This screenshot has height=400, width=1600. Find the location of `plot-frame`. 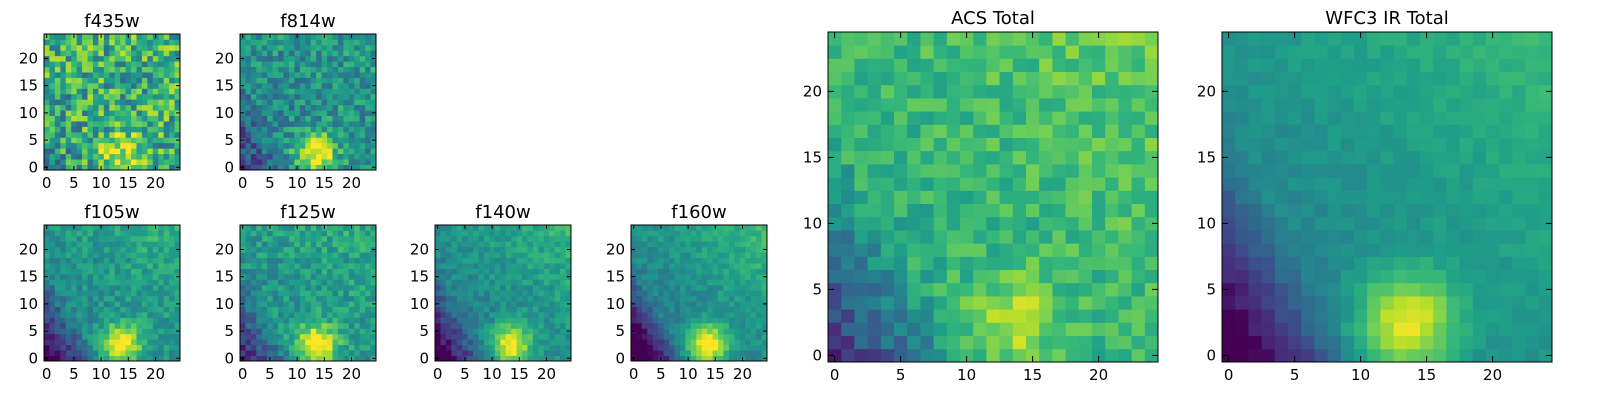

plot-frame is located at coordinates (112, 293).